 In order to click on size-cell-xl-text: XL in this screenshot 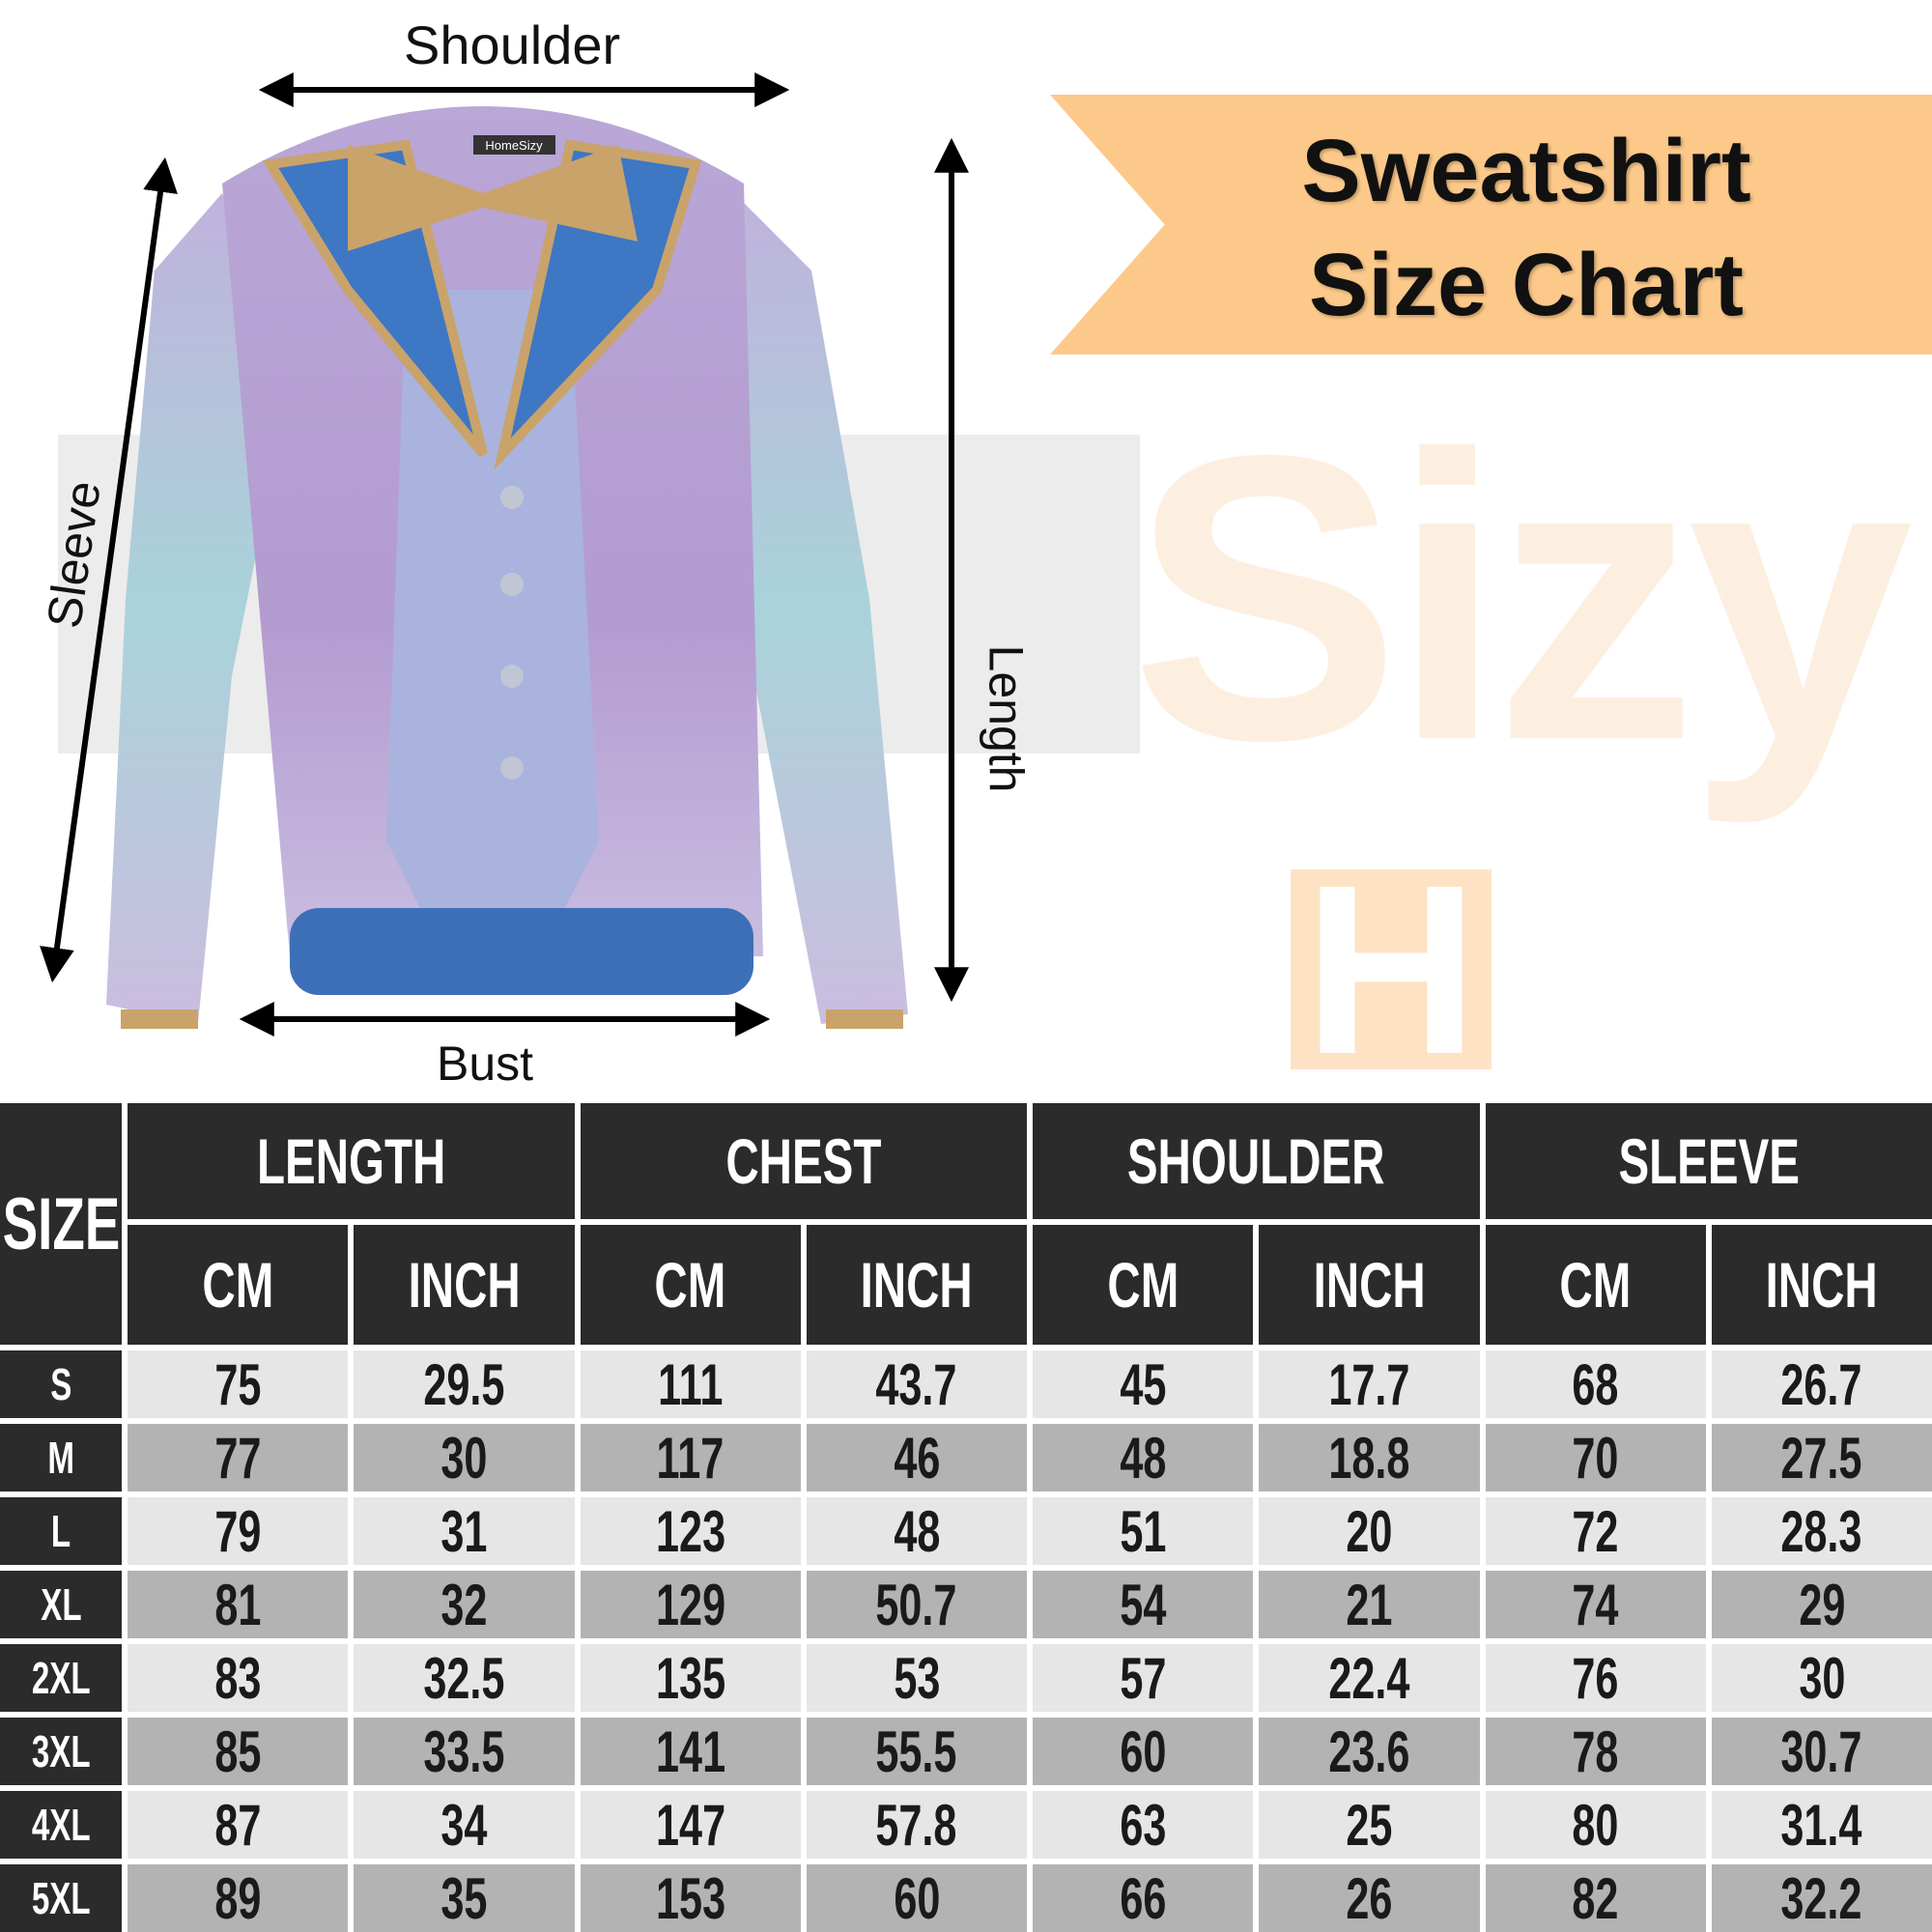, I will do `click(61, 1604)`.